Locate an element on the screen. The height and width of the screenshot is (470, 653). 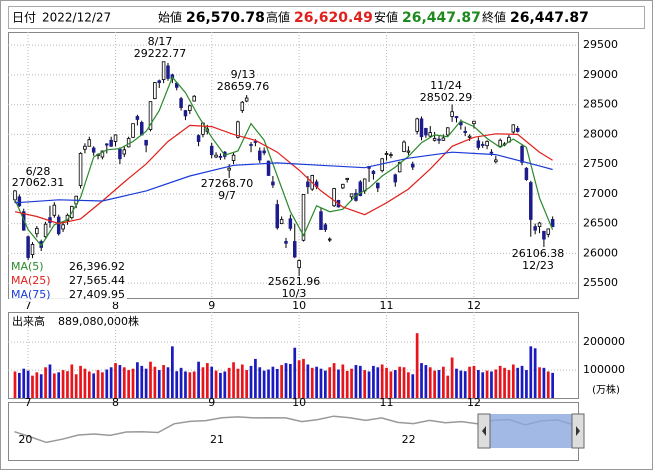
annotation-date: 11/24 is located at coordinates (446, 85).